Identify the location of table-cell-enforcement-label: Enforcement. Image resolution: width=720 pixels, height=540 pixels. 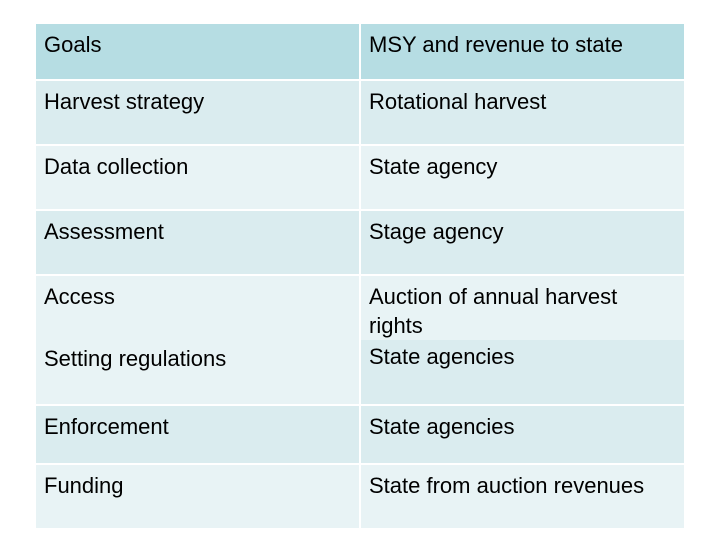
(197, 434).